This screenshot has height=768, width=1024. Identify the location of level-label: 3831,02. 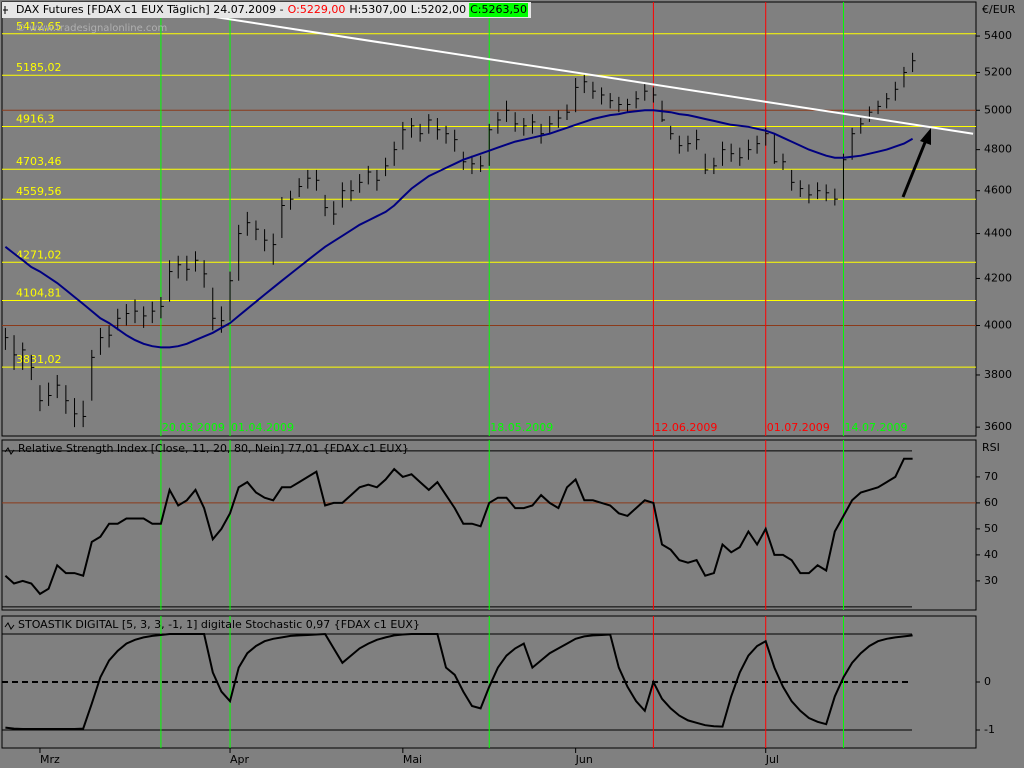
(39, 359).